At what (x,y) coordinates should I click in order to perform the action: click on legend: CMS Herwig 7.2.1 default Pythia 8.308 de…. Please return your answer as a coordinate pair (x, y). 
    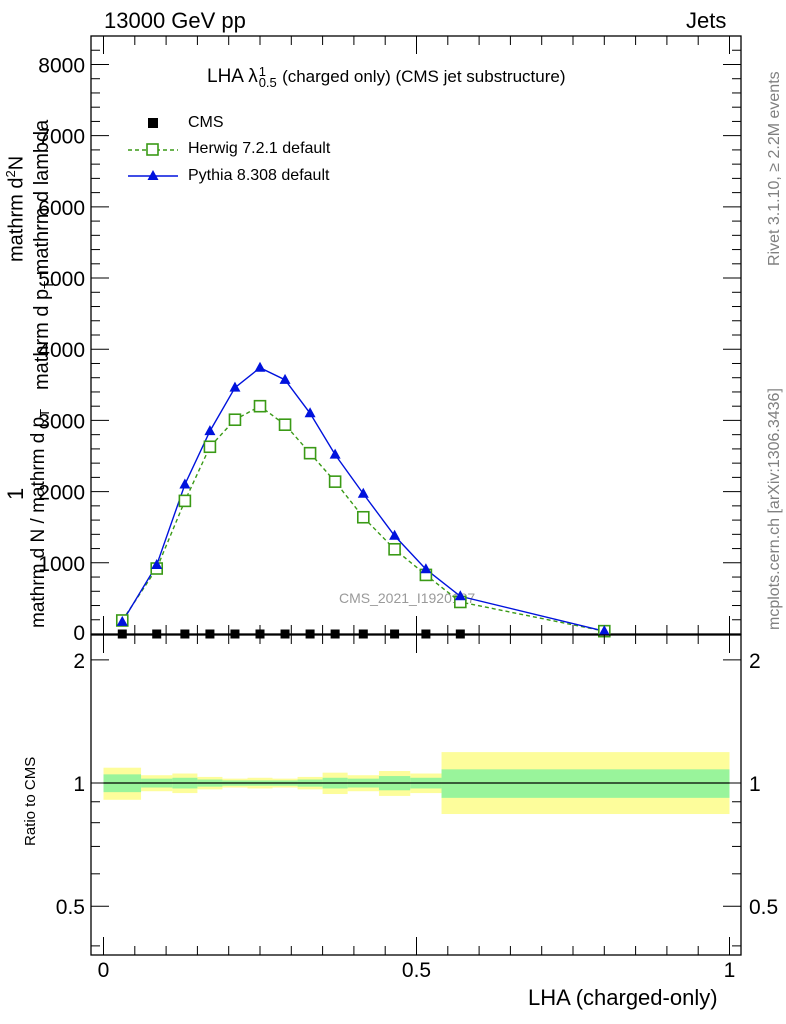
    Looking at the image, I should click on (250, 150).